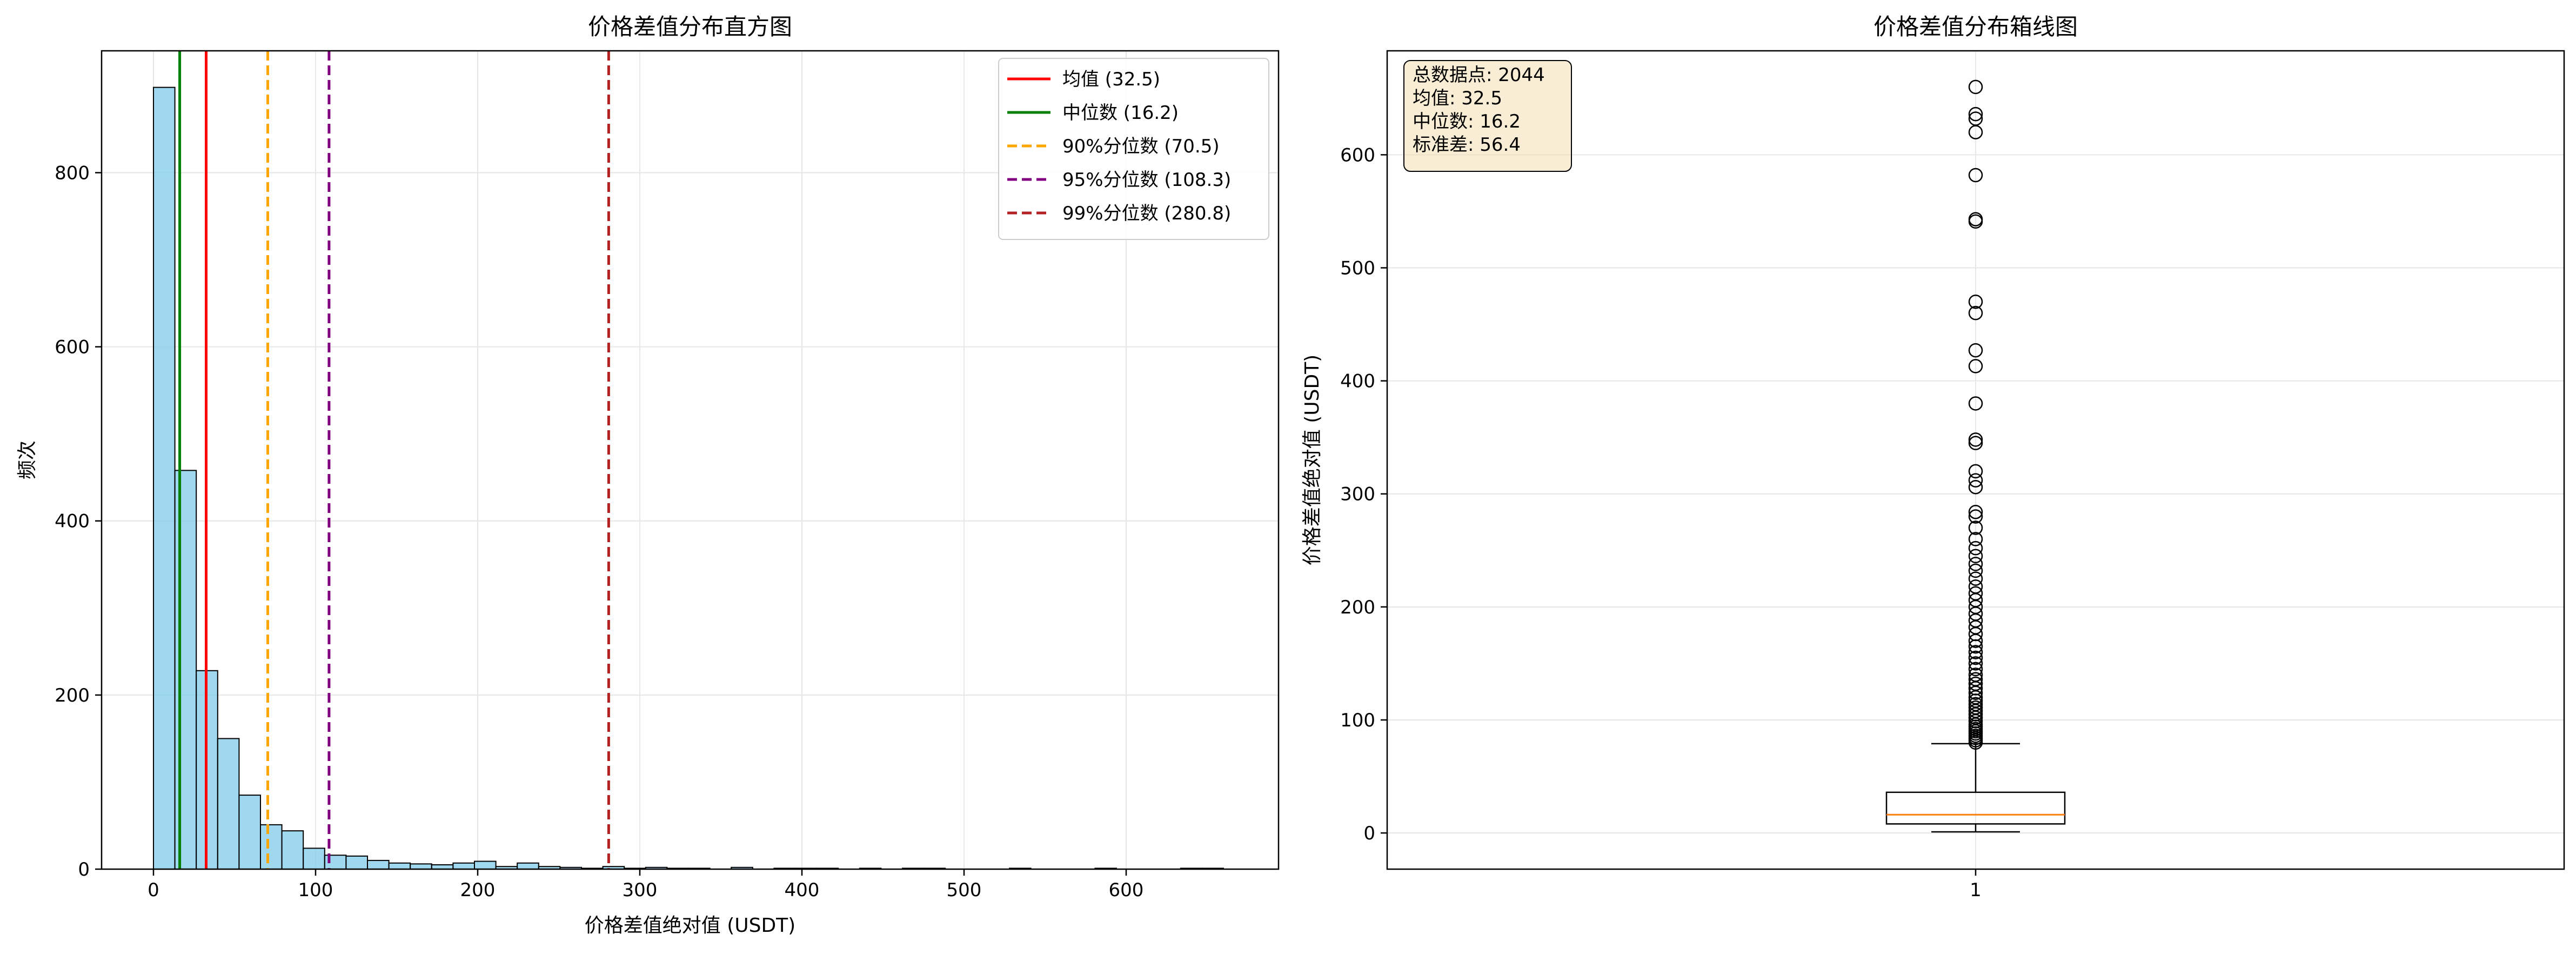  I want to click on legend-label: 95%分位数 (108.3), so click(1146, 180).